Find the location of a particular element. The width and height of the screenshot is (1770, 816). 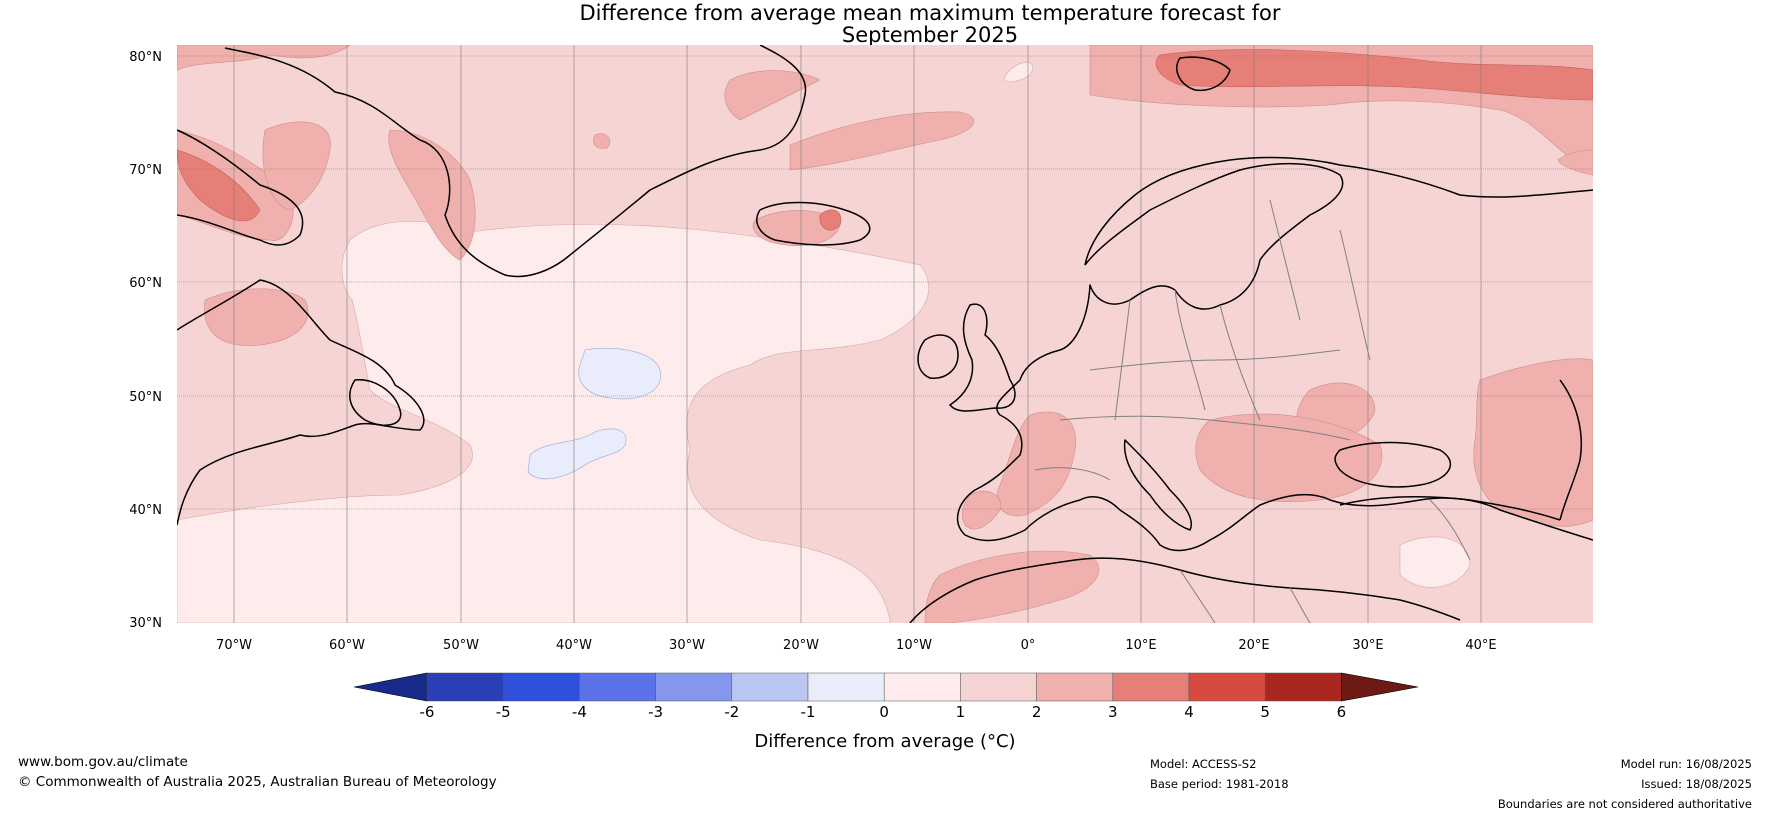

lat-label: 80°N is located at coordinates (145, 57).